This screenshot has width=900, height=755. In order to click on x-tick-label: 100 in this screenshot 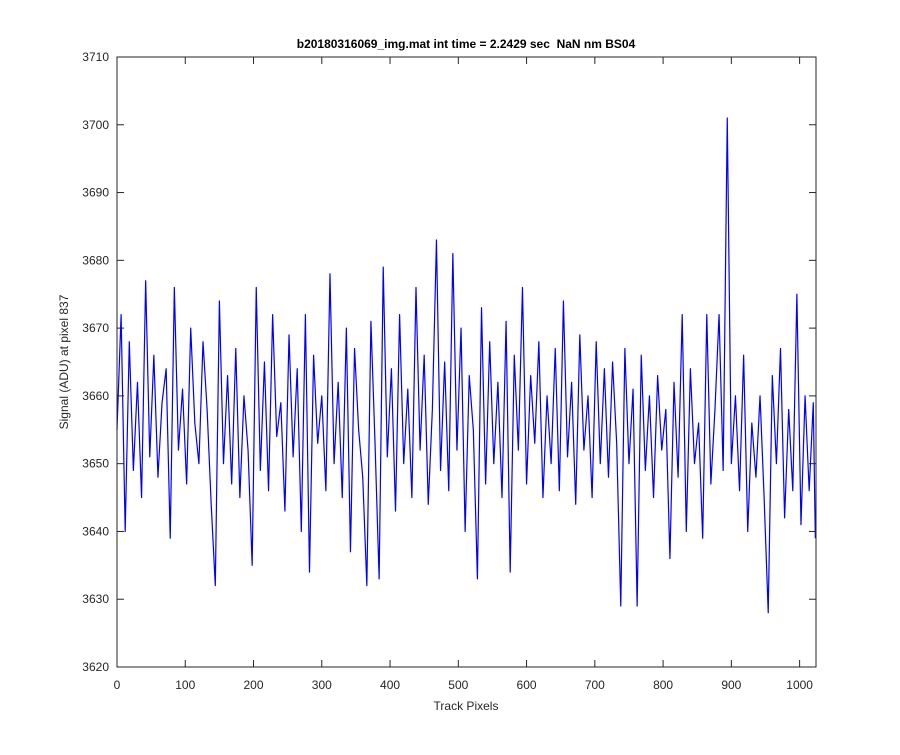, I will do `click(185, 685)`.